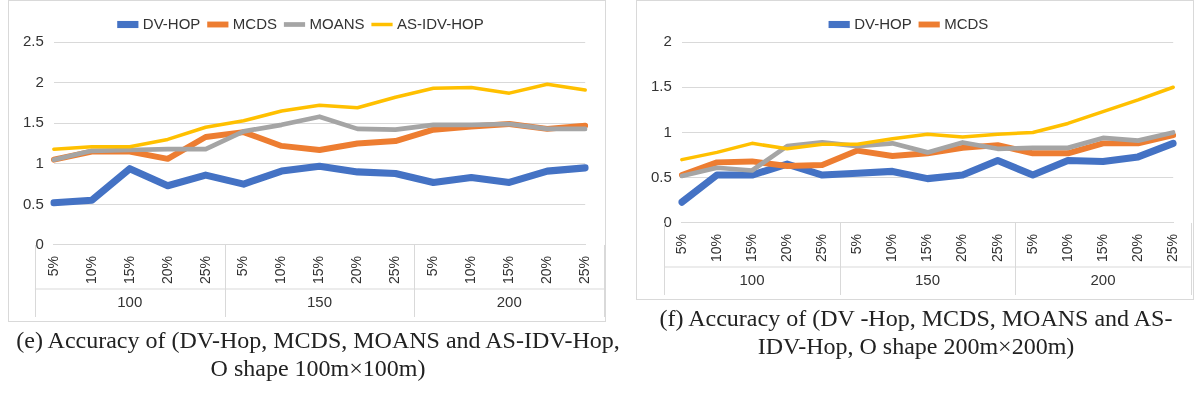 The height and width of the screenshot is (414, 1198). Describe the element at coordinates (337, 23) in the screenshot. I see `legend-label: MOANS` at that location.